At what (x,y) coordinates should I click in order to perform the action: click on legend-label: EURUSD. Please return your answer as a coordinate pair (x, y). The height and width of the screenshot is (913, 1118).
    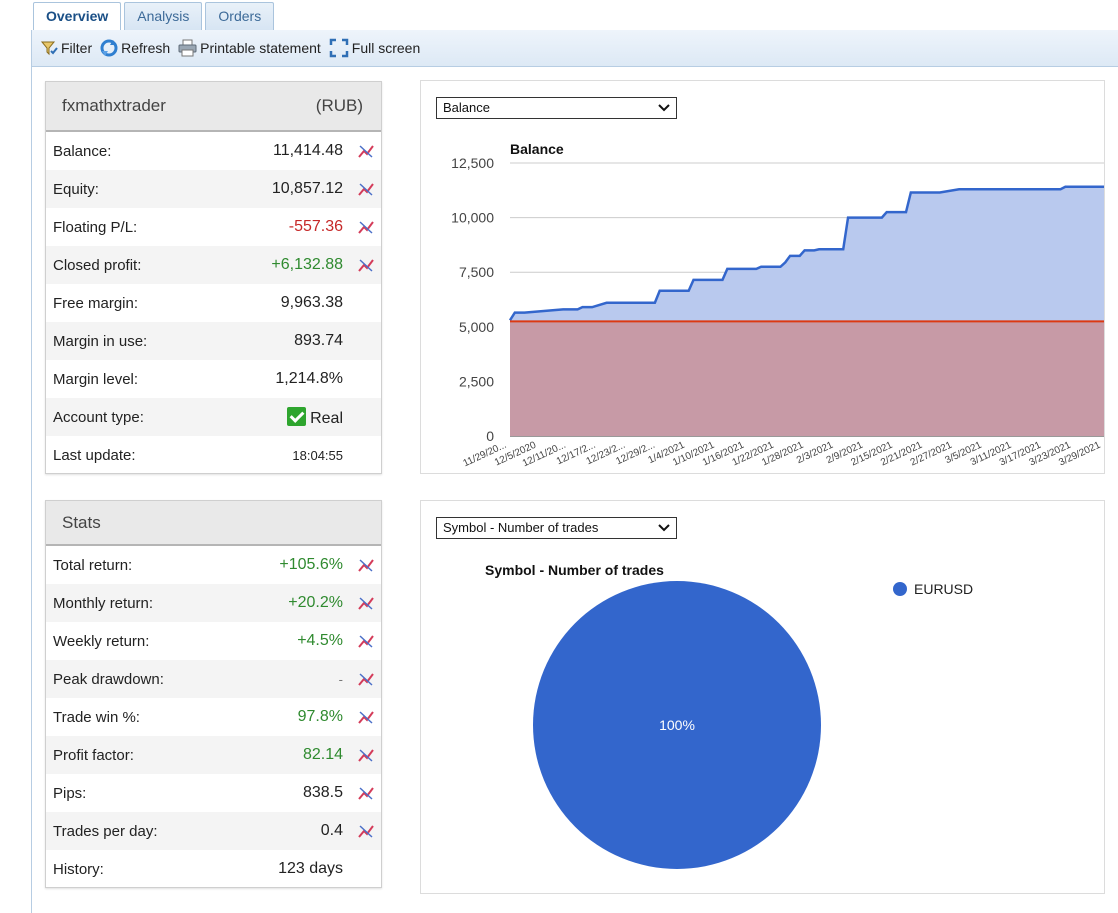
    Looking at the image, I should click on (943, 589).